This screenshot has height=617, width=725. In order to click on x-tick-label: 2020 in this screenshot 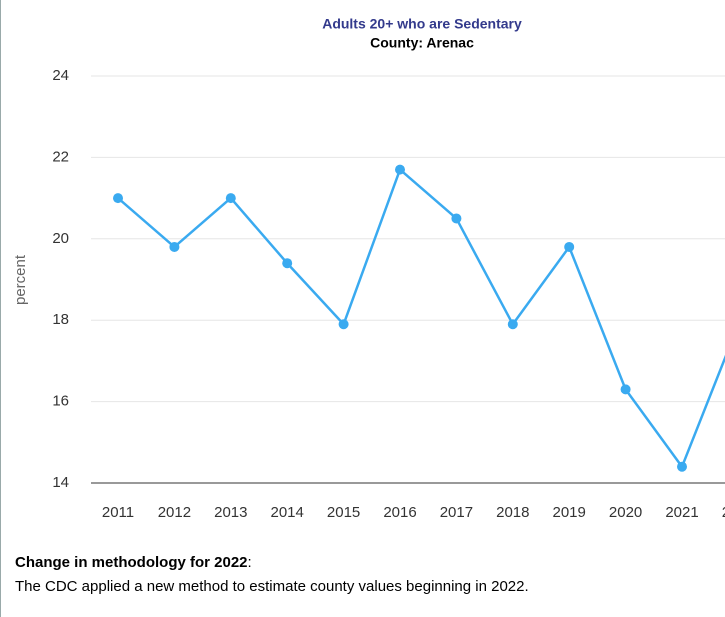, I will do `click(625, 512)`.